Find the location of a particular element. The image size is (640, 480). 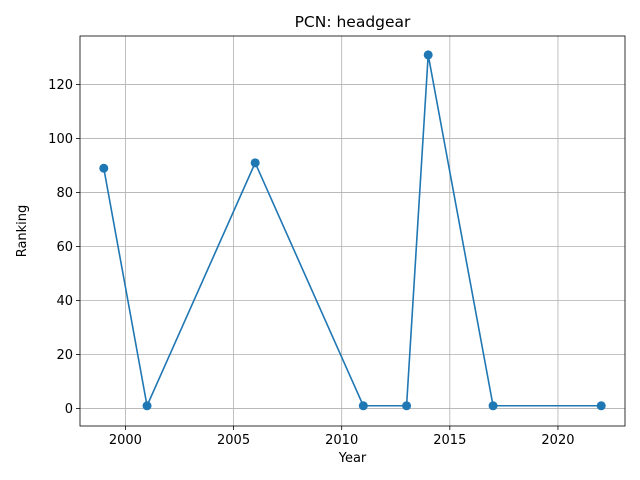

y-tick-label: 0 is located at coordinates (69, 409).